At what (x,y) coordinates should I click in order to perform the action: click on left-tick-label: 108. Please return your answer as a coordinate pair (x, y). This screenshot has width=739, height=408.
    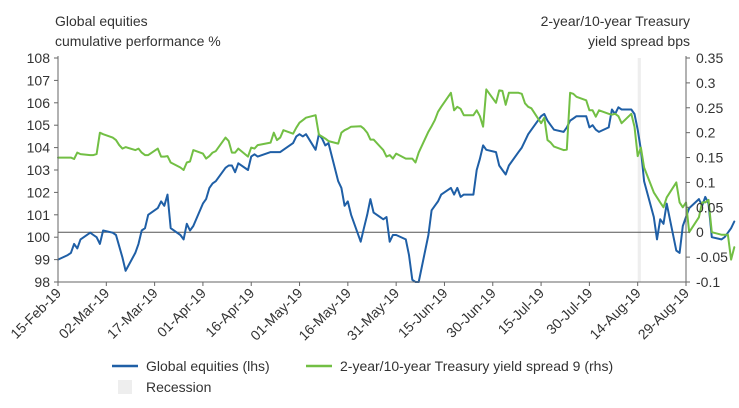
    Looking at the image, I should click on (39, 58).